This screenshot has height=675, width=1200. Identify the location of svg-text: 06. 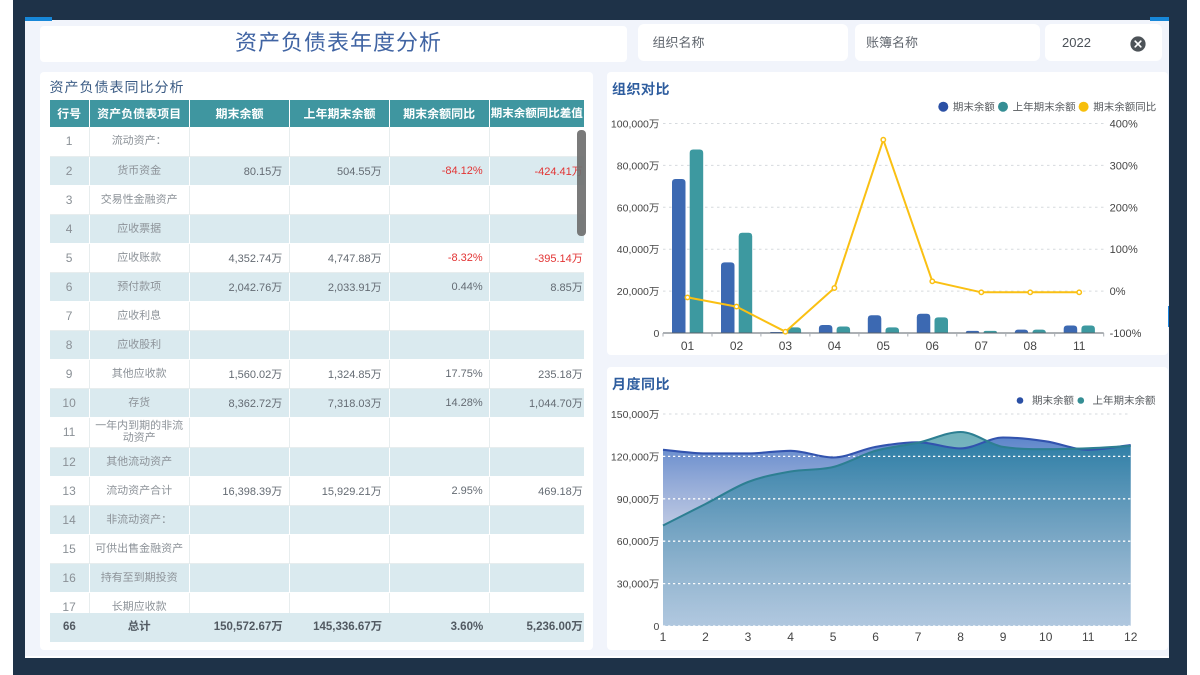
(933, 346).